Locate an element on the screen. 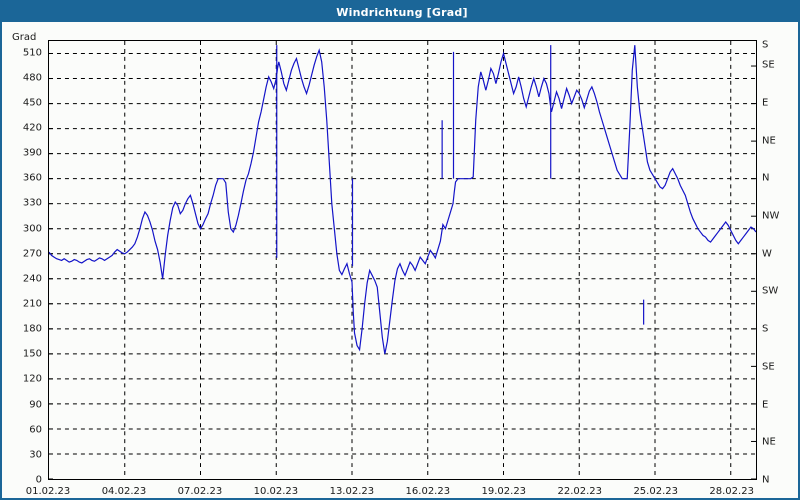 The height and width of the screenshot is (500, 800). y-axis-left-tick-label: 180 is located at coordinates (32, 329).